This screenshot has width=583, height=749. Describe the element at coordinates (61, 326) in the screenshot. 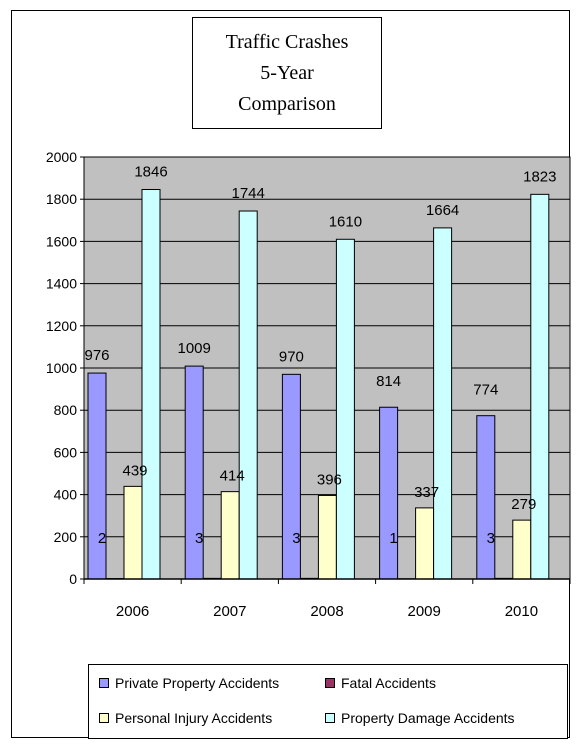

I see `y-tick-label: 1200` at that location.